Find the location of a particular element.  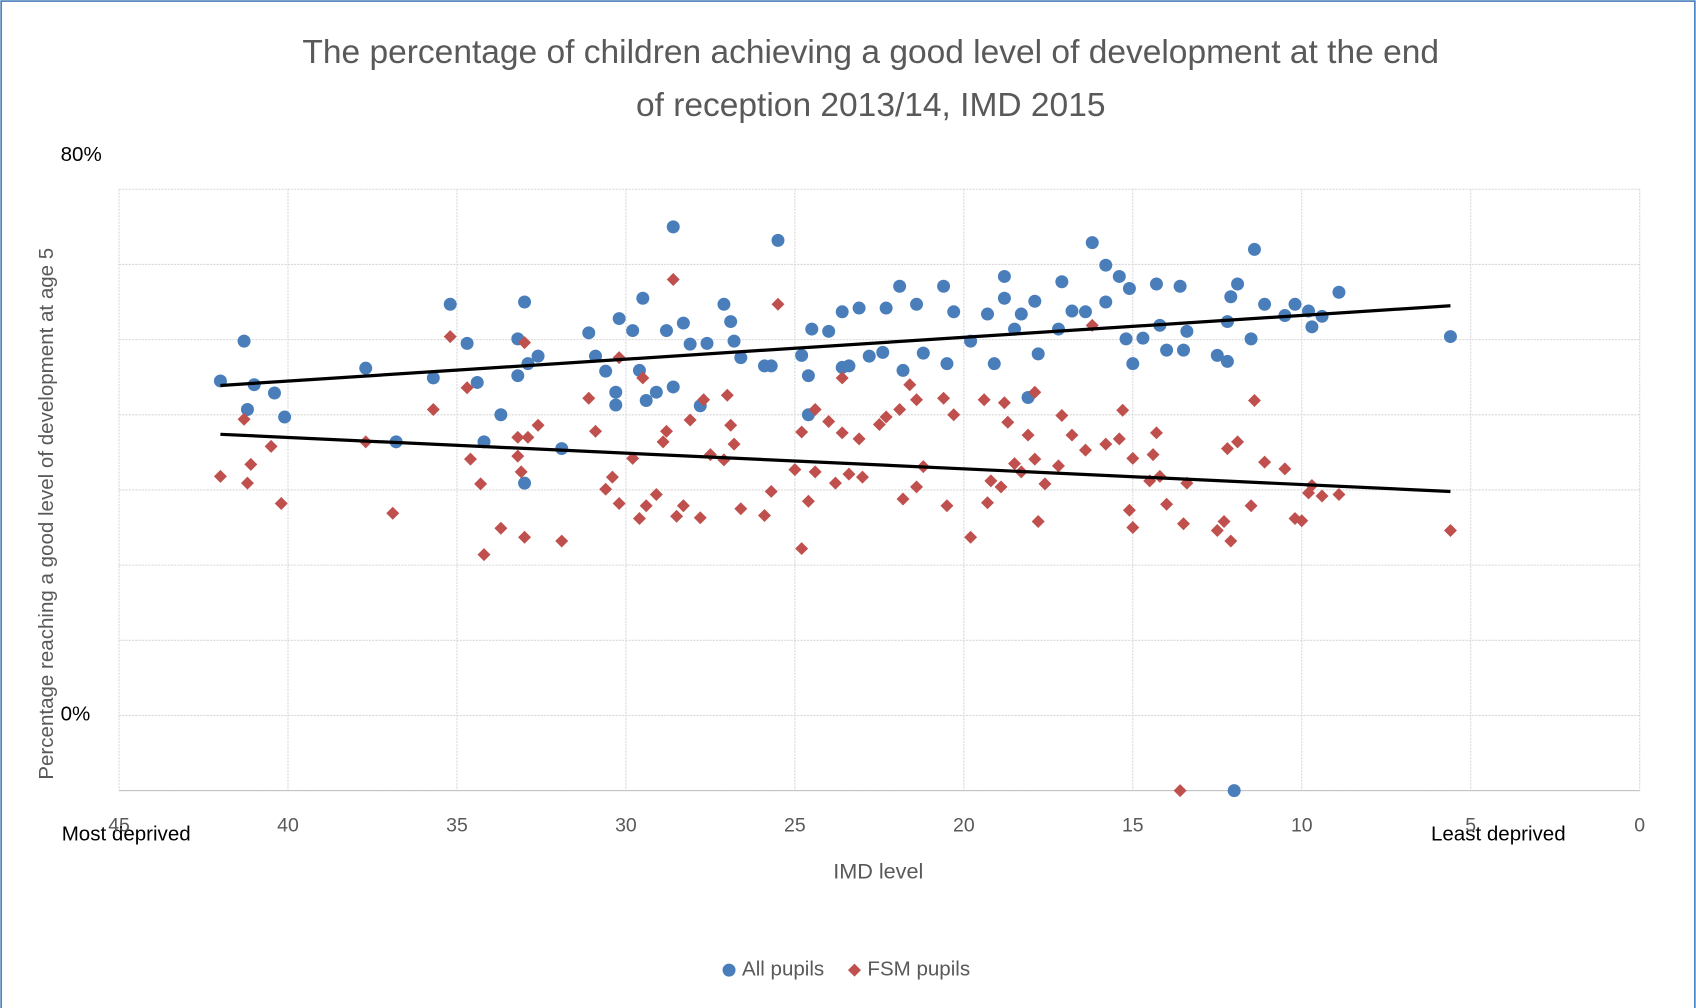

x-tick-label: 45 is located at coordinates (119, 825).